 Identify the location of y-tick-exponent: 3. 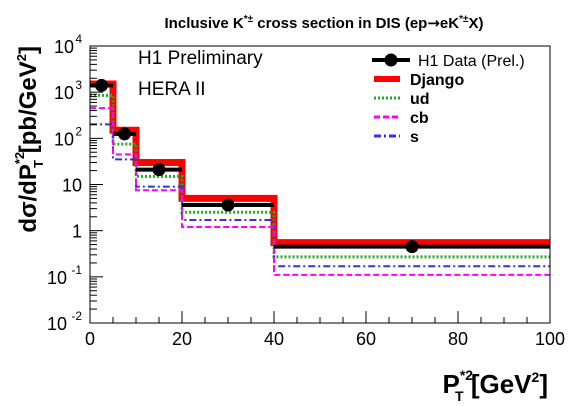
(78, 85).